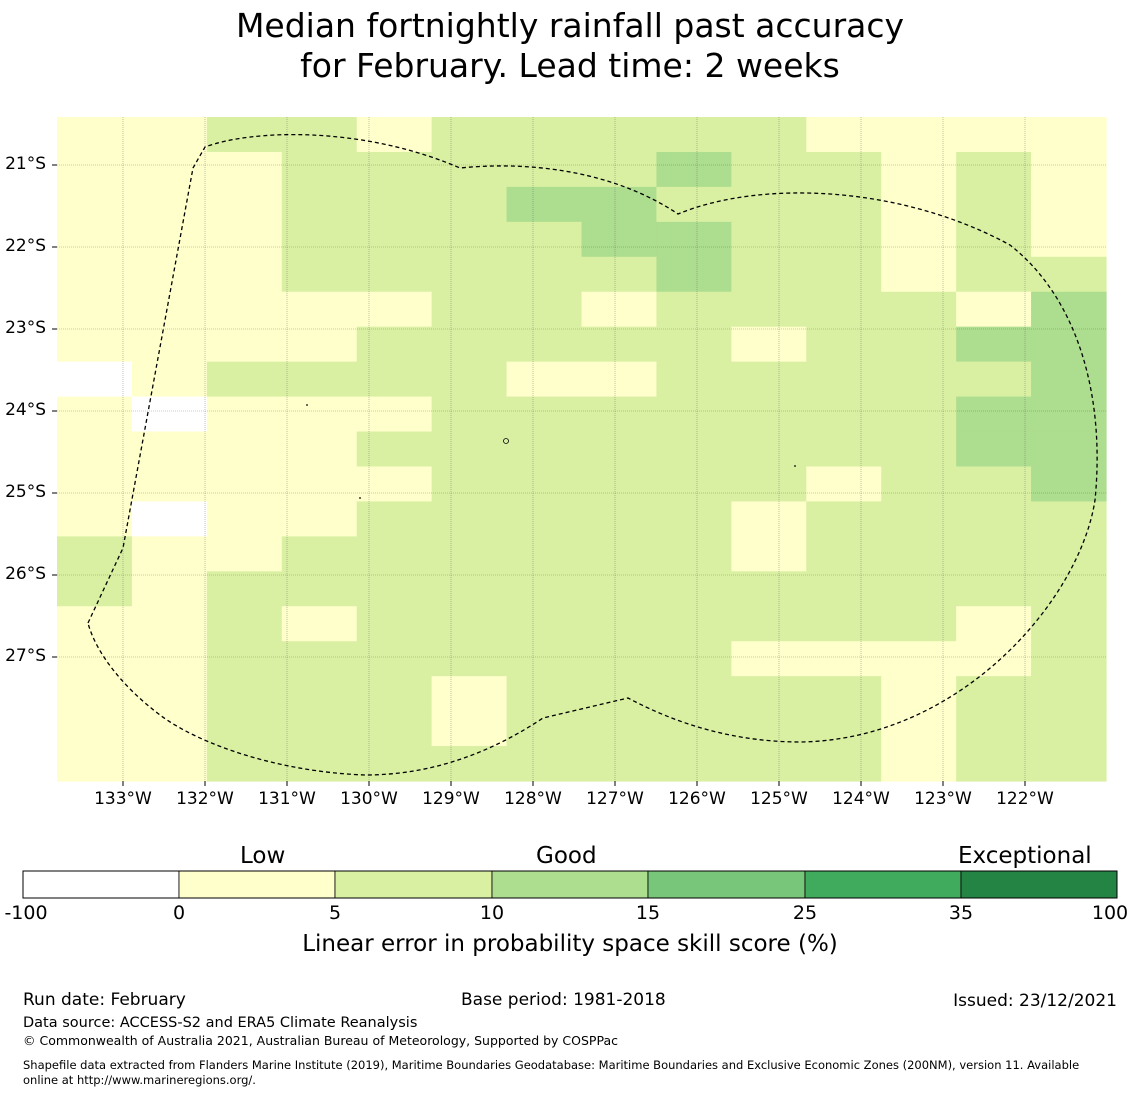 The height and width of the screenshot is (1095, 1140). What do you see at coordinates (104, 1000) in the screenshot?
I see `run-date: Run date: February` at bounding box center [104, 1000].